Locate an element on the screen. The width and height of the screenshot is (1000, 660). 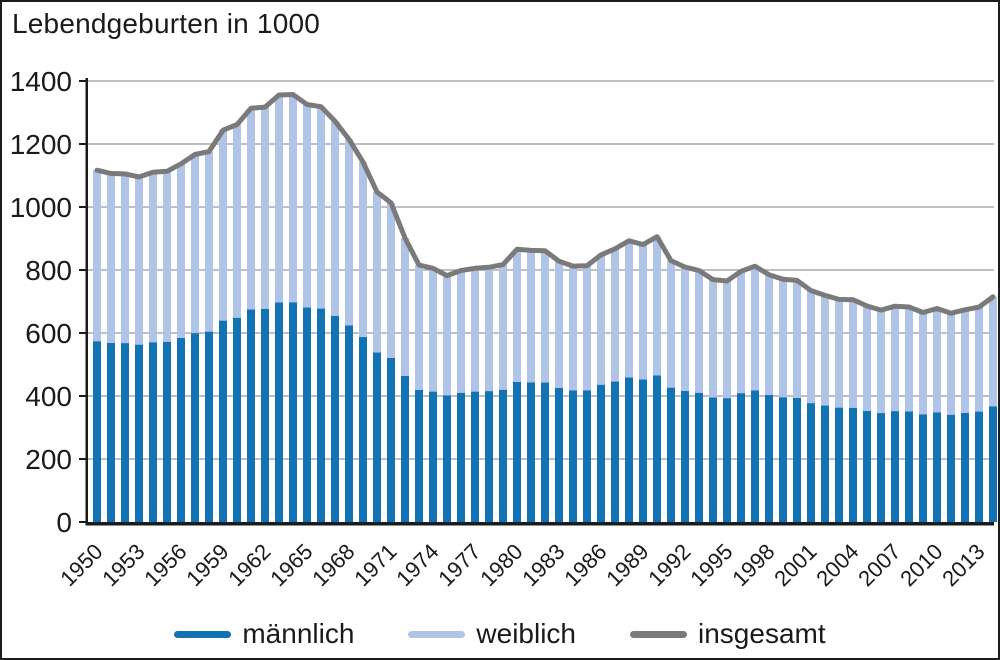
bar-maennlich-1991 is located at coordinates (671, 454).